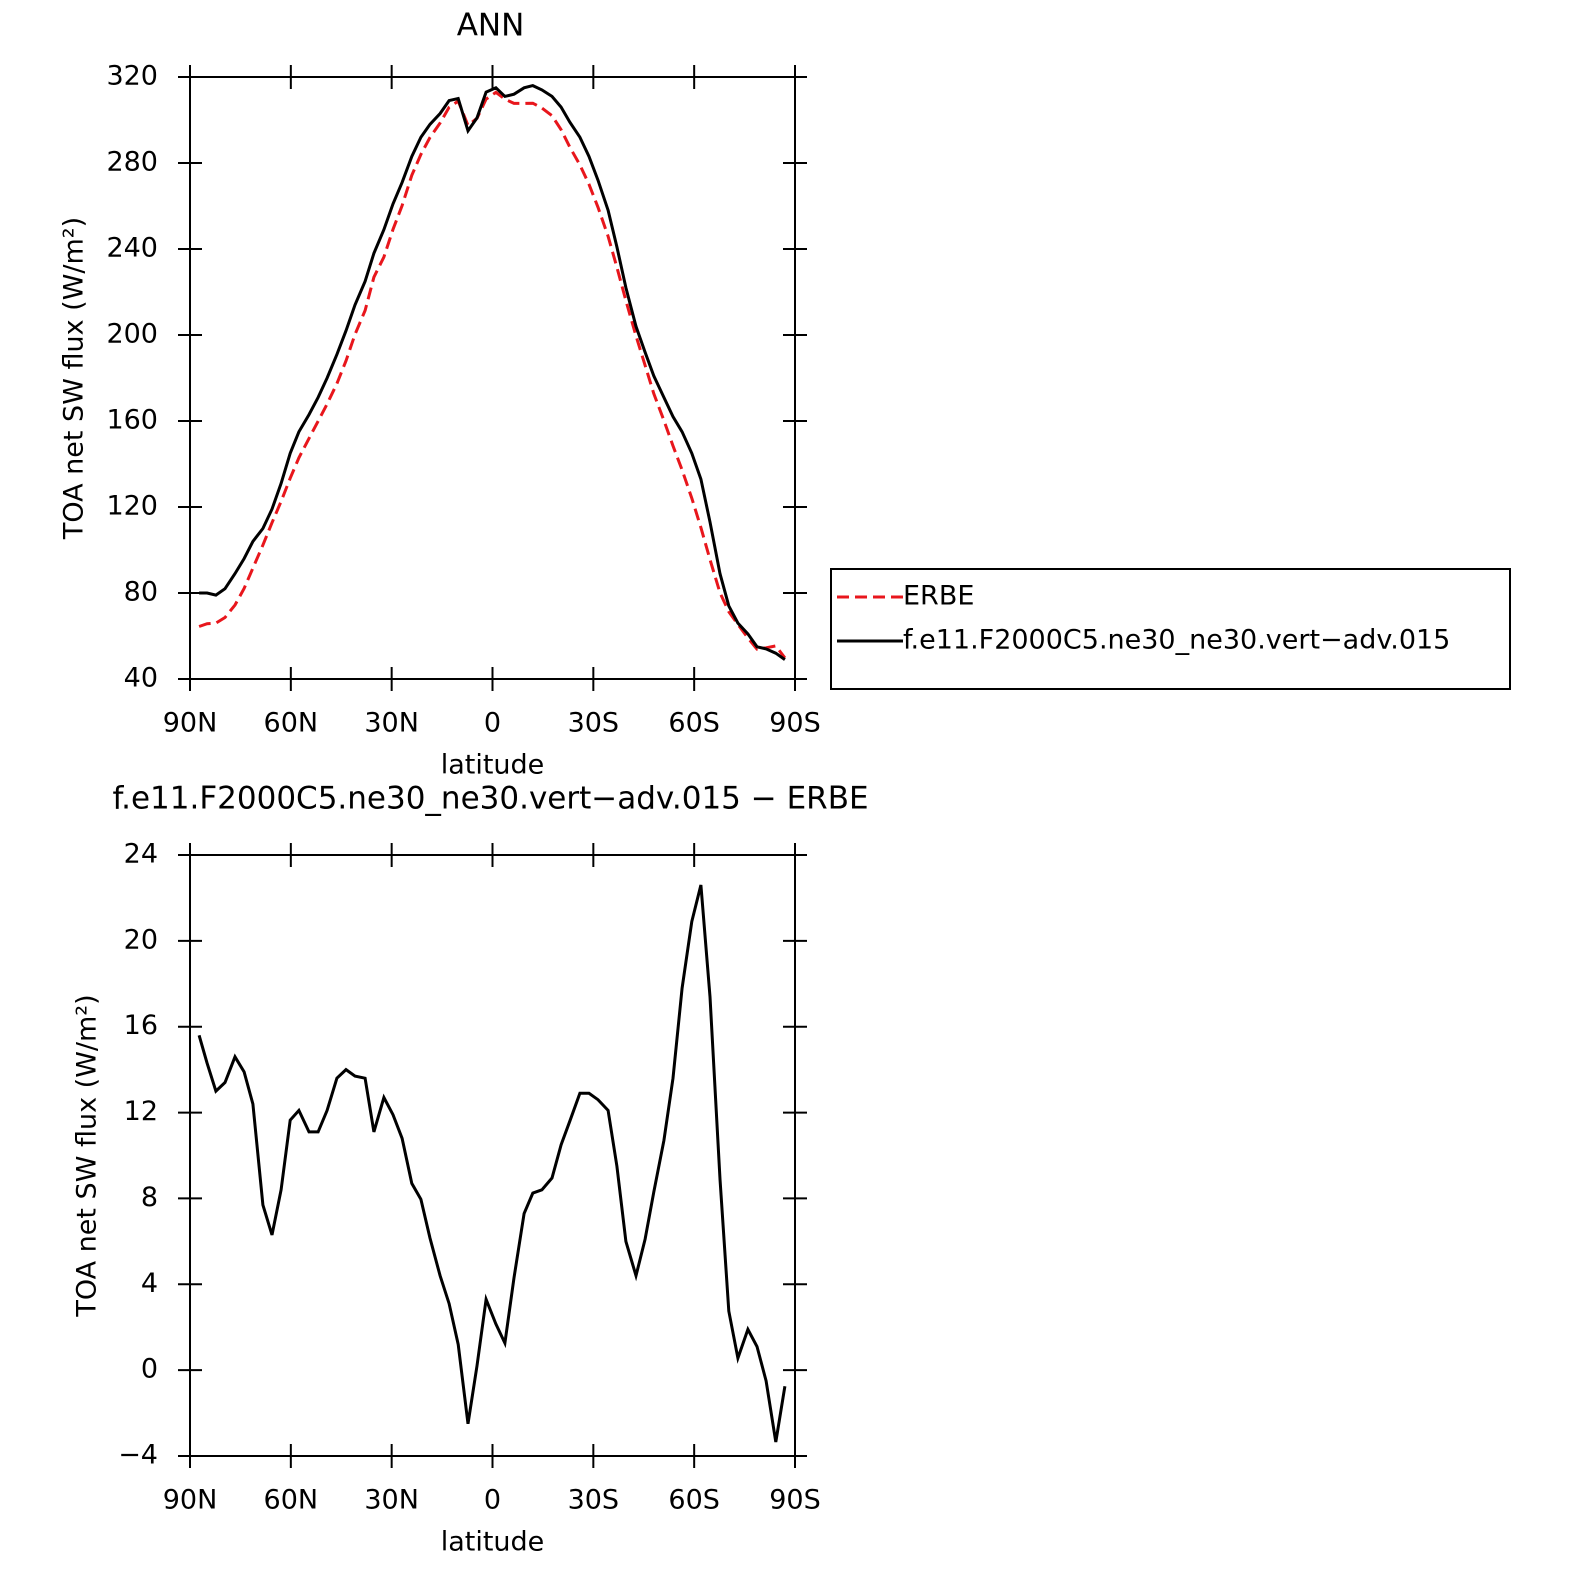  Describe the element at coordinates (141, 939) in the screenshot. I see `y-tick-label: 20` at that location.